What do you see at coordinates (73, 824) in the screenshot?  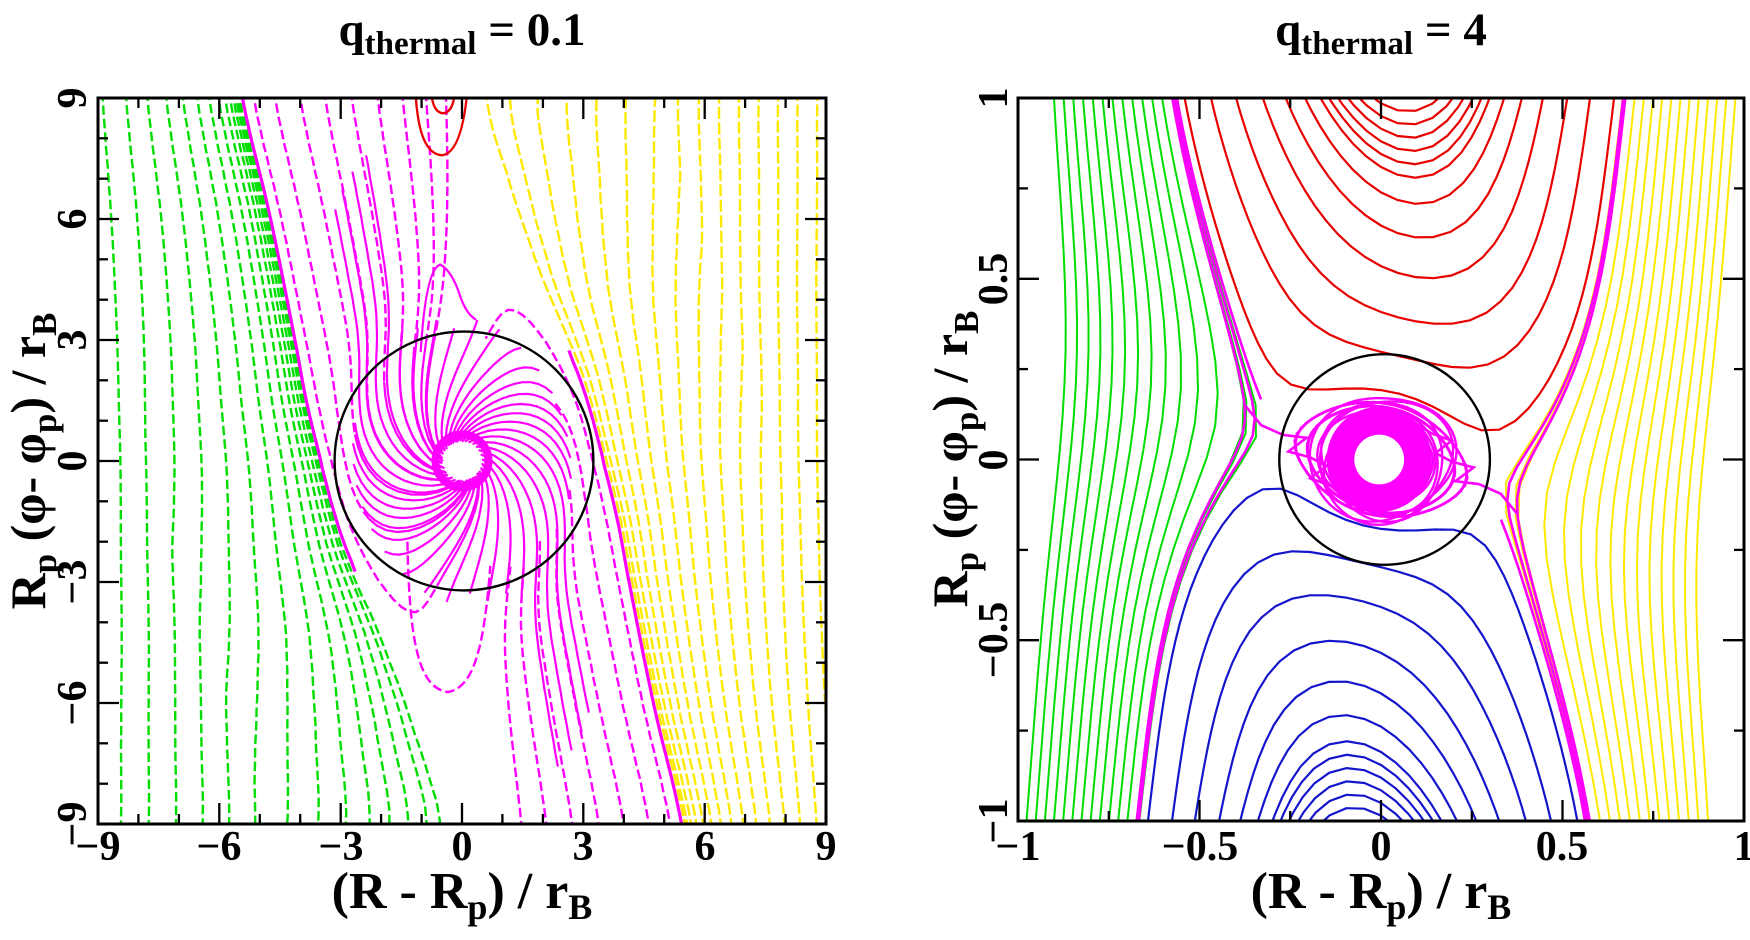 I see `svg-text: −9` at bounding box center [73, 824].